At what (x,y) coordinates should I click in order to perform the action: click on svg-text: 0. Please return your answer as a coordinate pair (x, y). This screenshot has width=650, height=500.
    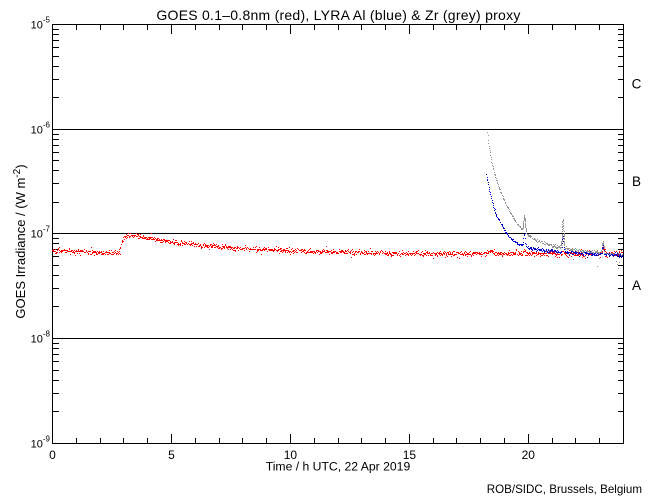
    Looking at the image, I should click on (52, 455).